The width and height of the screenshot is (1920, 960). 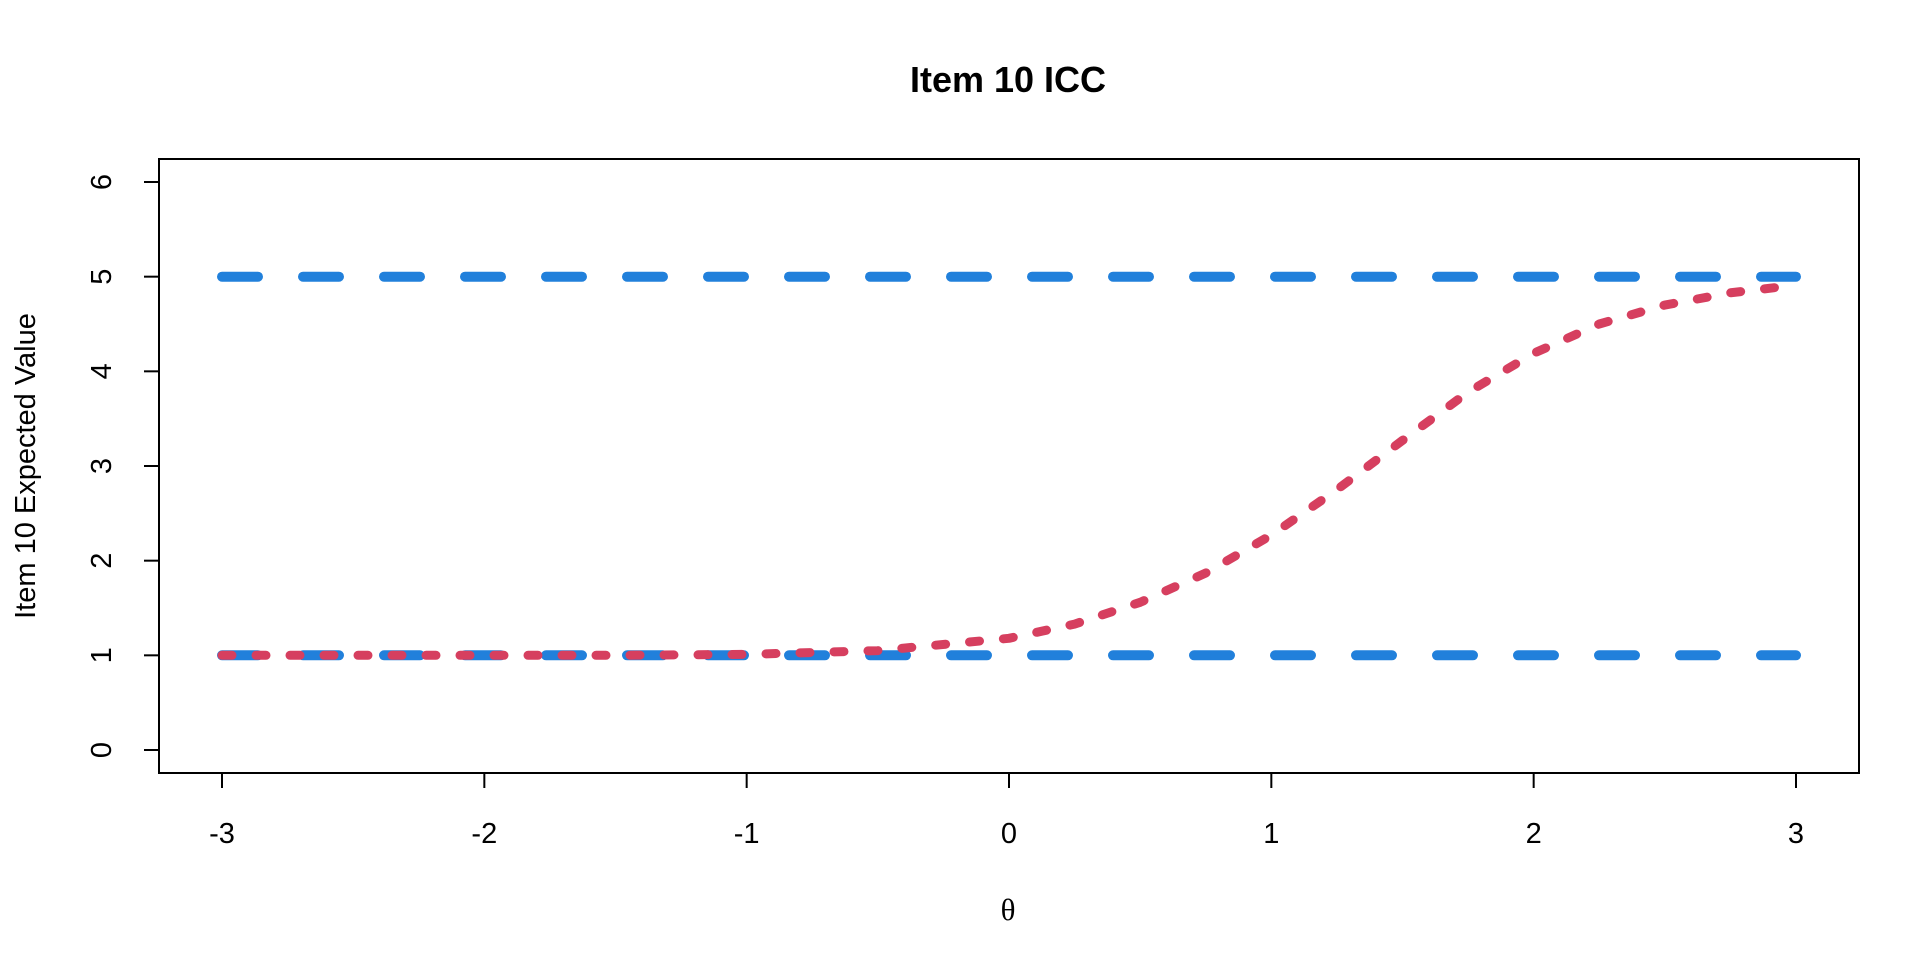 What do you see at coordinates (26, 466) in the screenshot?
I see `y-axis-label: Item 10 Expected Value` at bounding box center [26, 466].